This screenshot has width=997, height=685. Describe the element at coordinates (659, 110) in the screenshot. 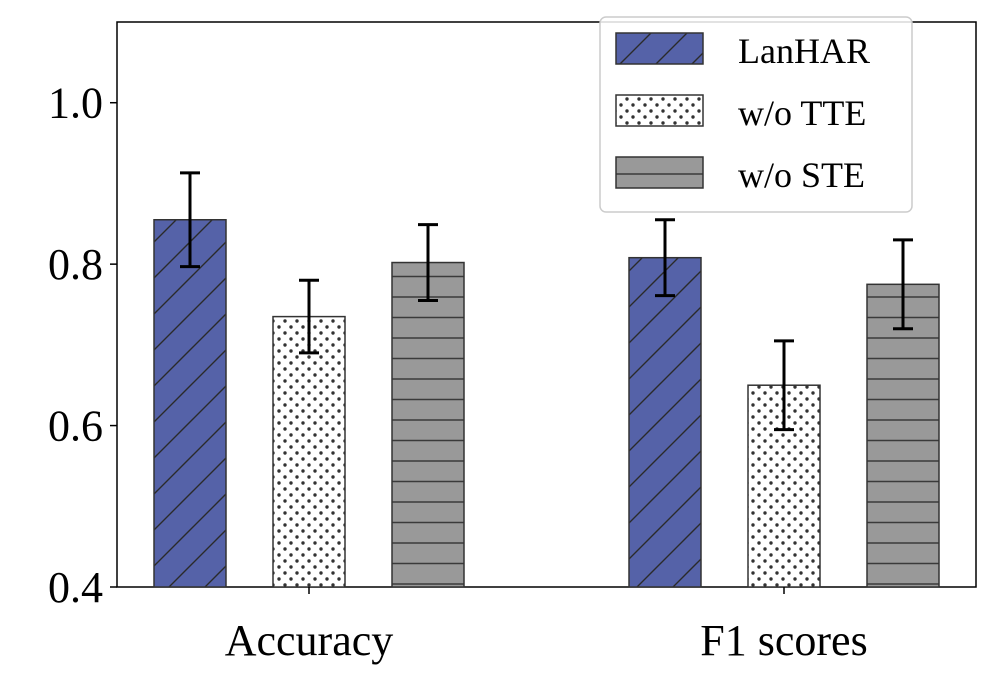

I see `legend-swatch-wo-tte` at that location.